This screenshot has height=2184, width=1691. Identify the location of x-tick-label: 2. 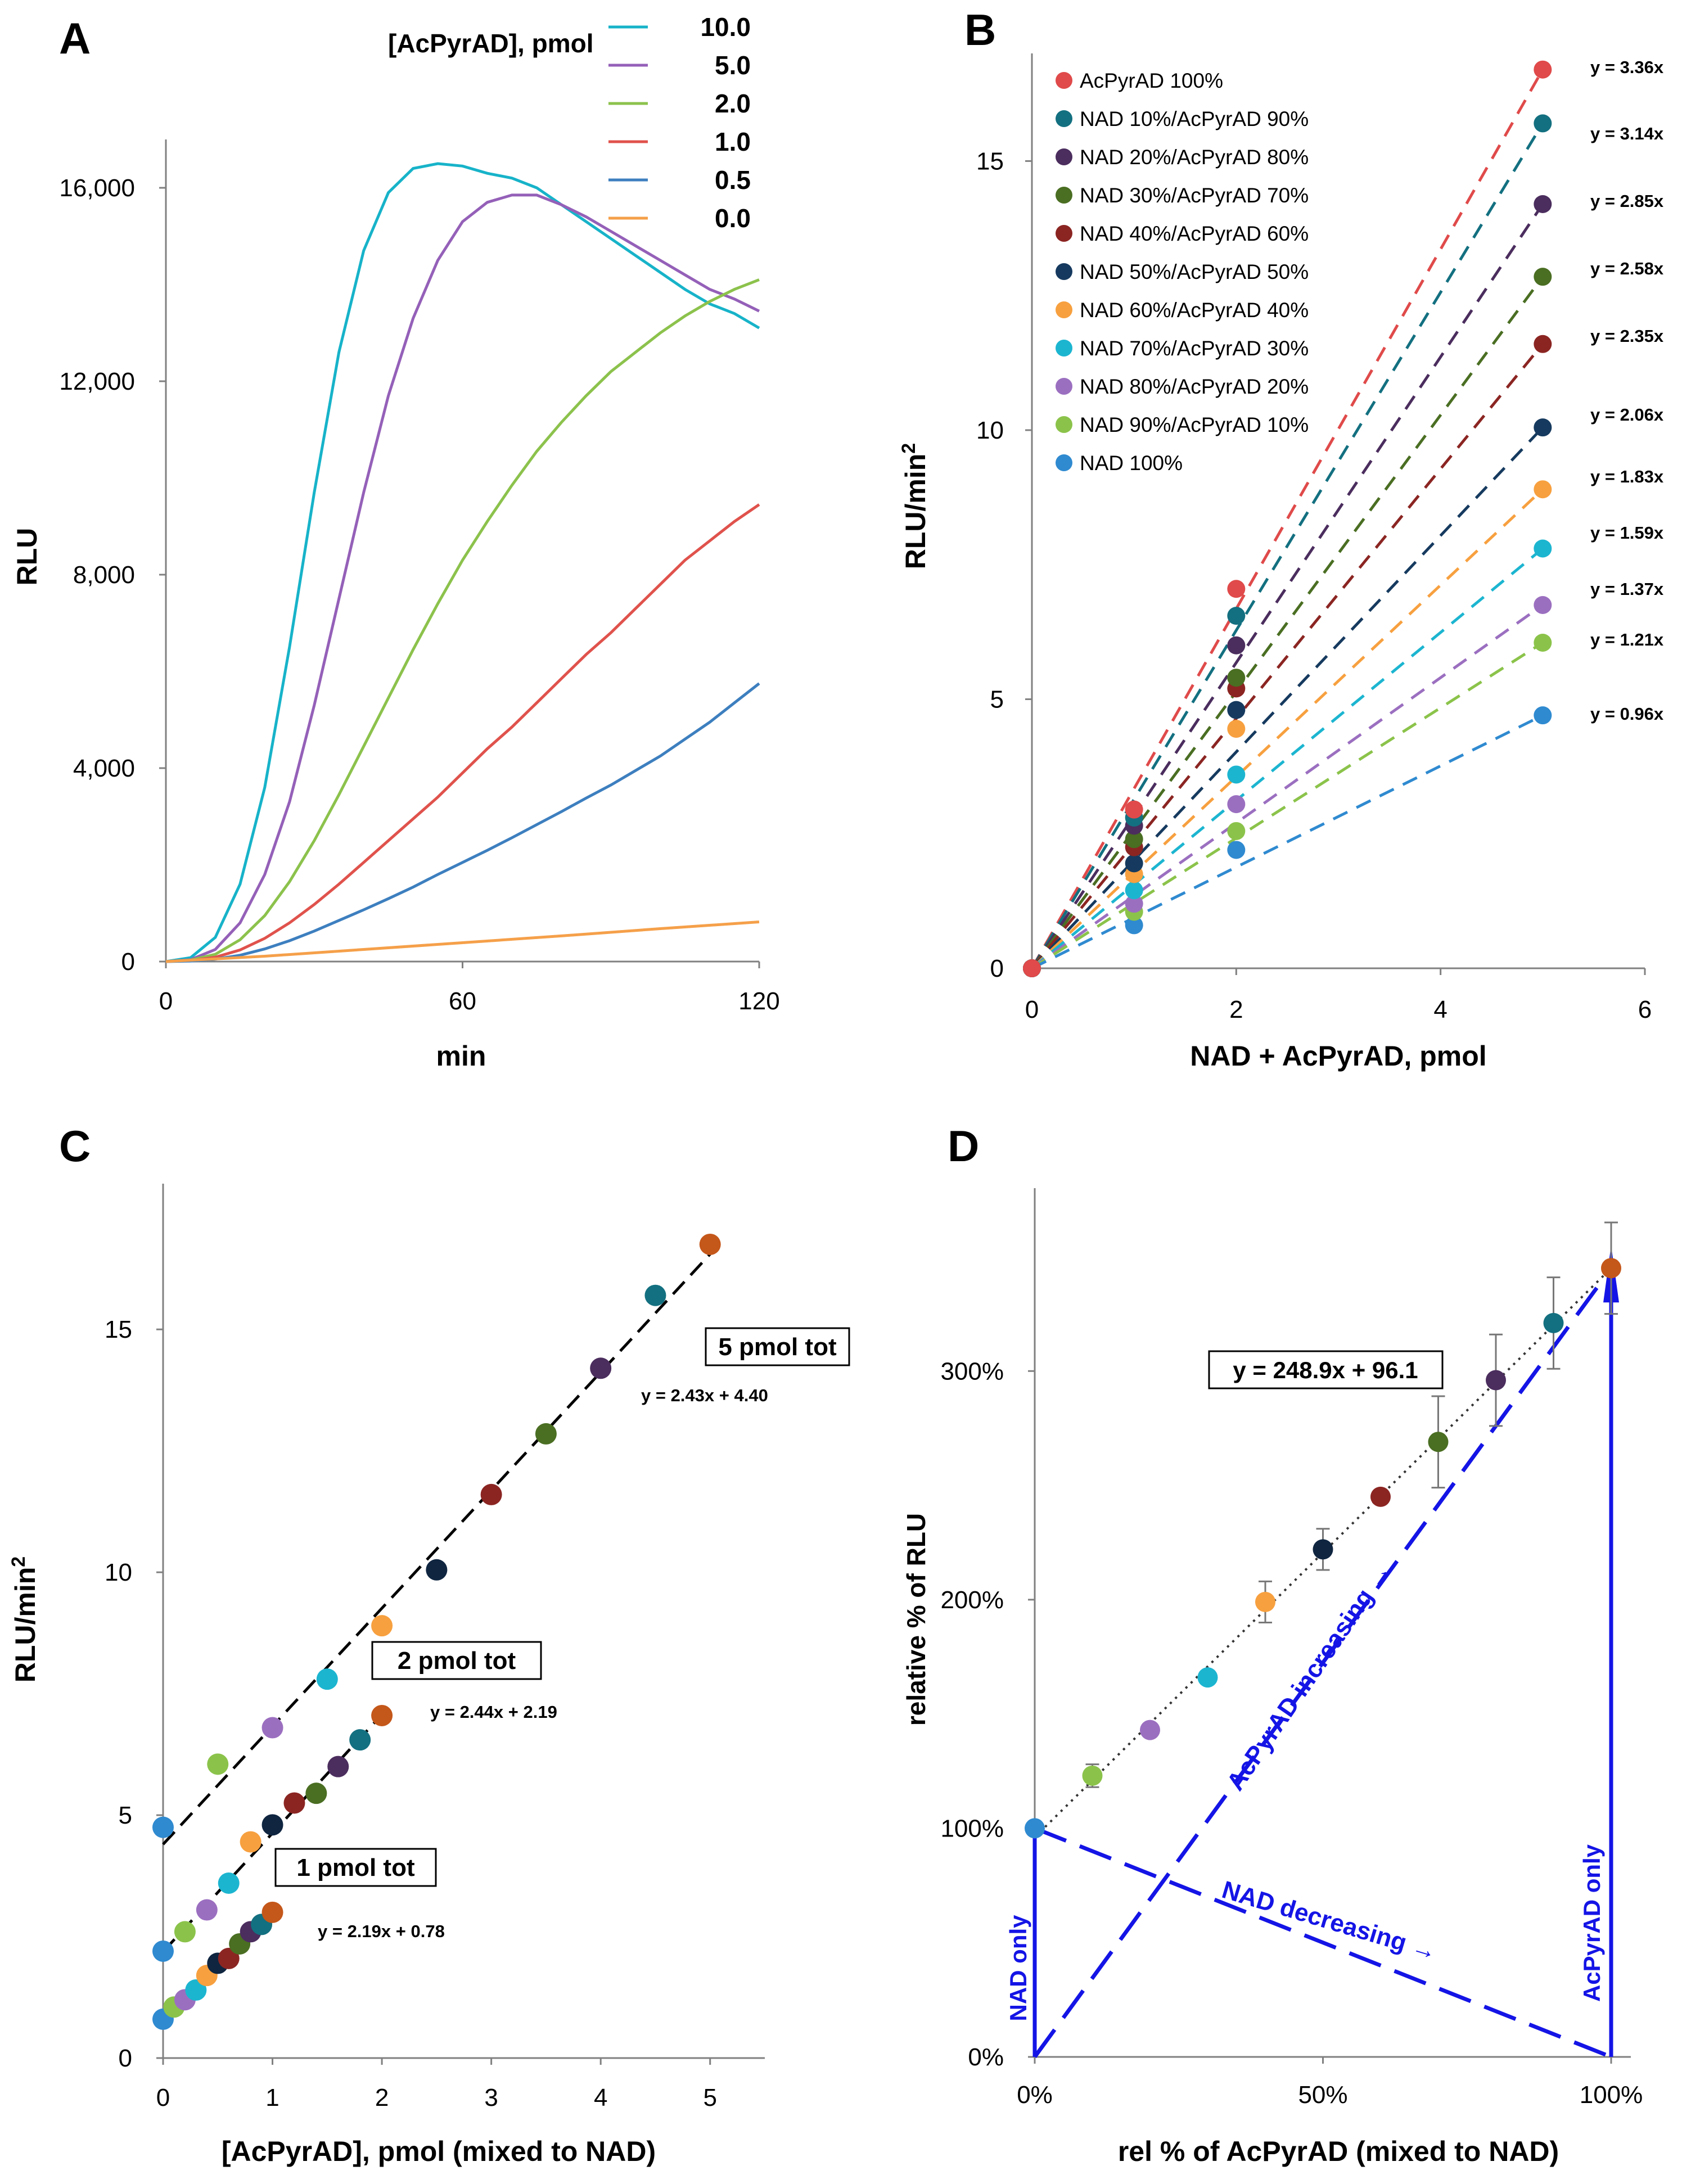
(1236, 1009).